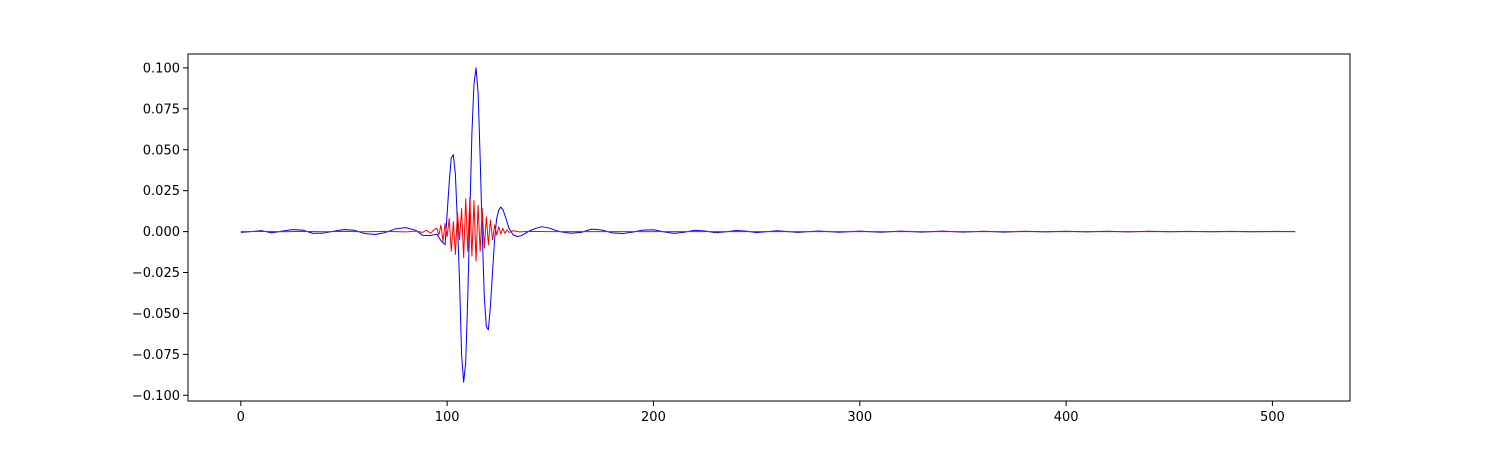 This screenshot has width=1500, height=450. What do you see at coordinates (161, 109) in the screenshot?
I see `y-tick-label: 0.075` at bounding box center [161, 109].